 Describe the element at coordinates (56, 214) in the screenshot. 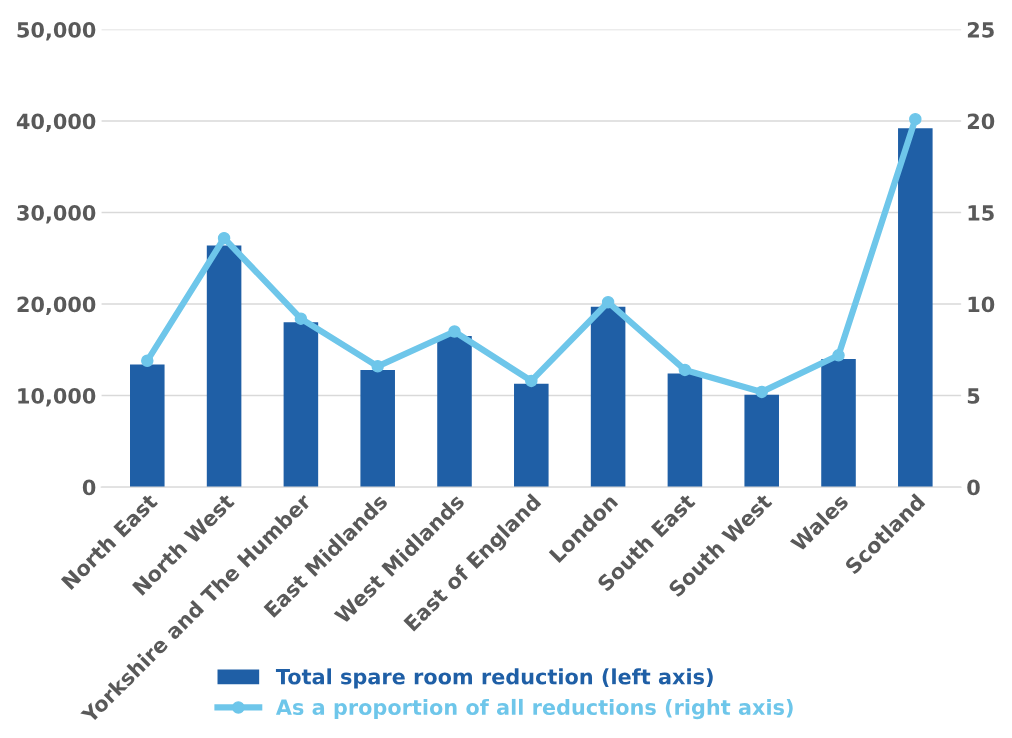

I see `y-tick-label: 30,000` at that location.